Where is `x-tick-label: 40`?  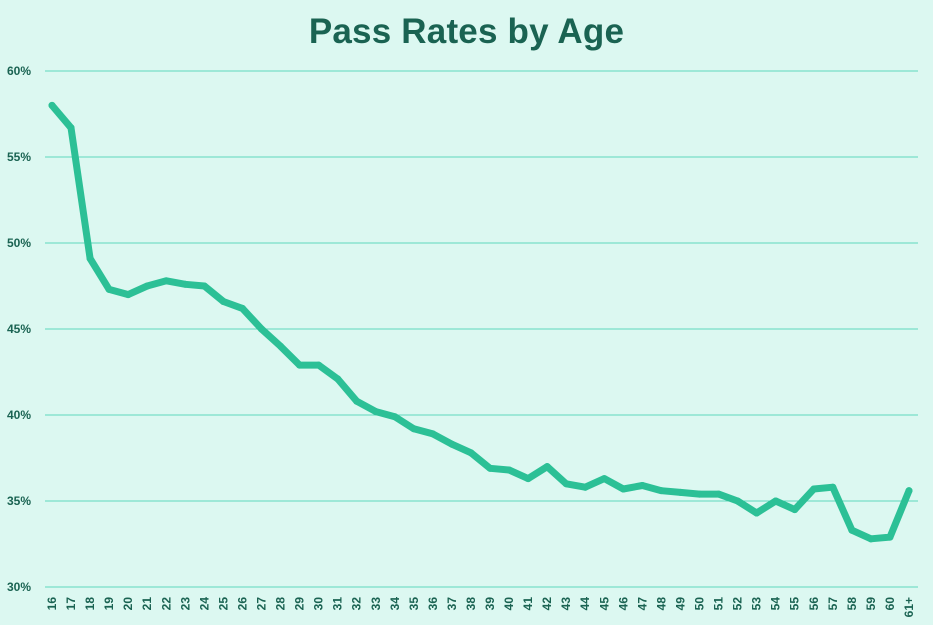 x-tick-label: 40 is located at coordinates (509, 604).